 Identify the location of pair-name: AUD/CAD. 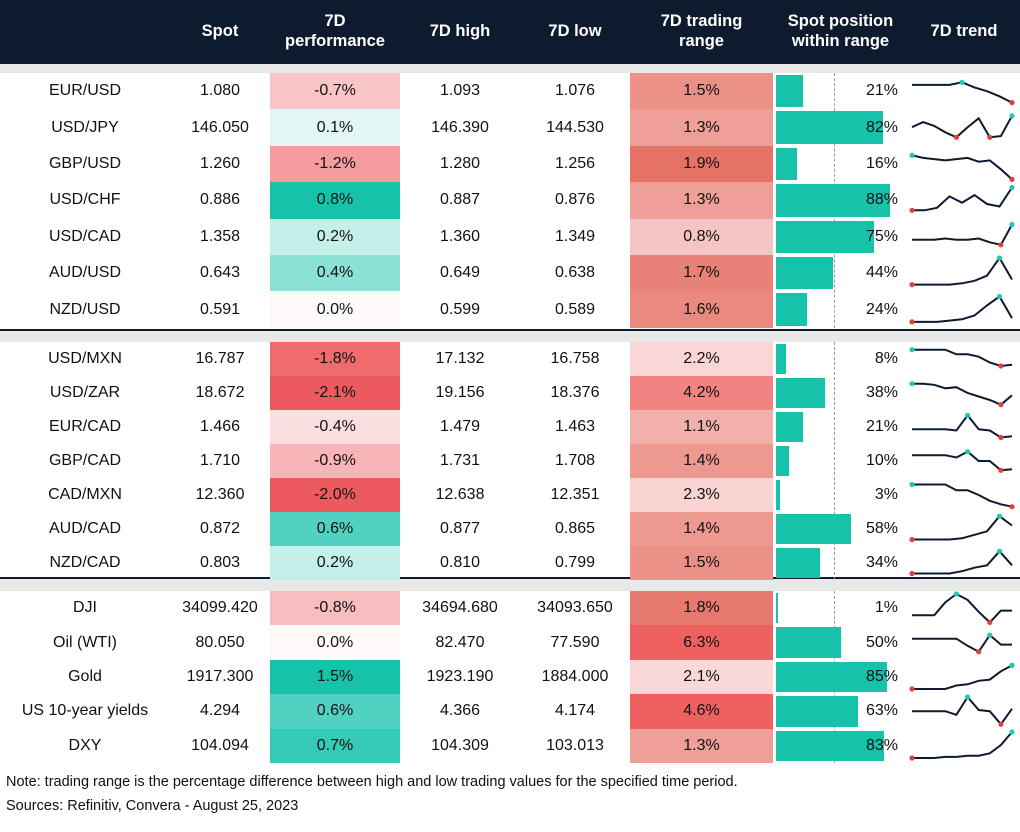
(84, 528).